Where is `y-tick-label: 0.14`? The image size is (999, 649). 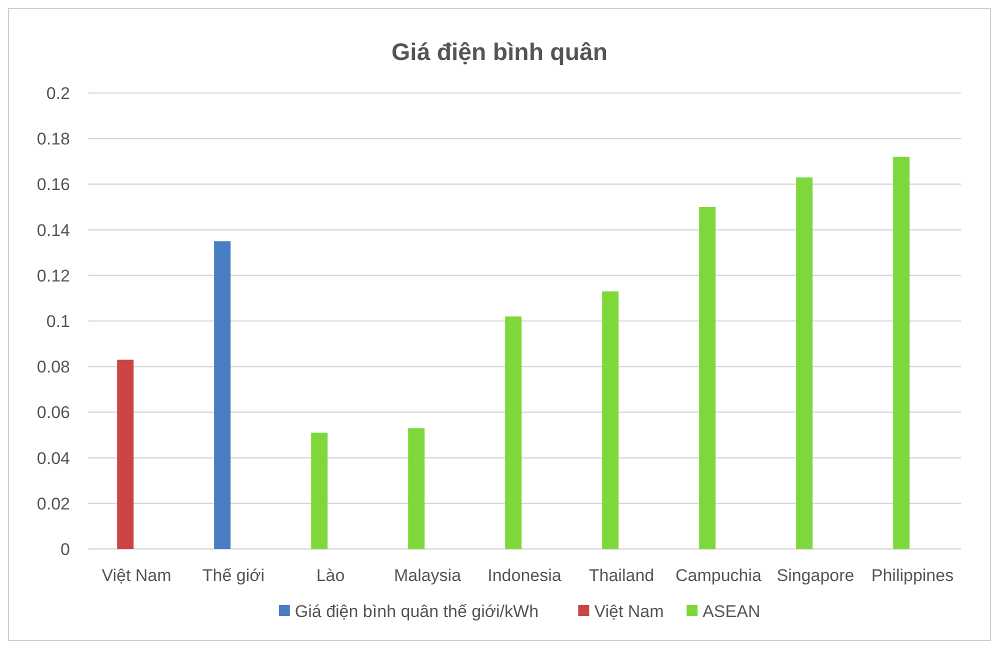
y-tick-label: 0.14 is located at coordinates (53, 230).